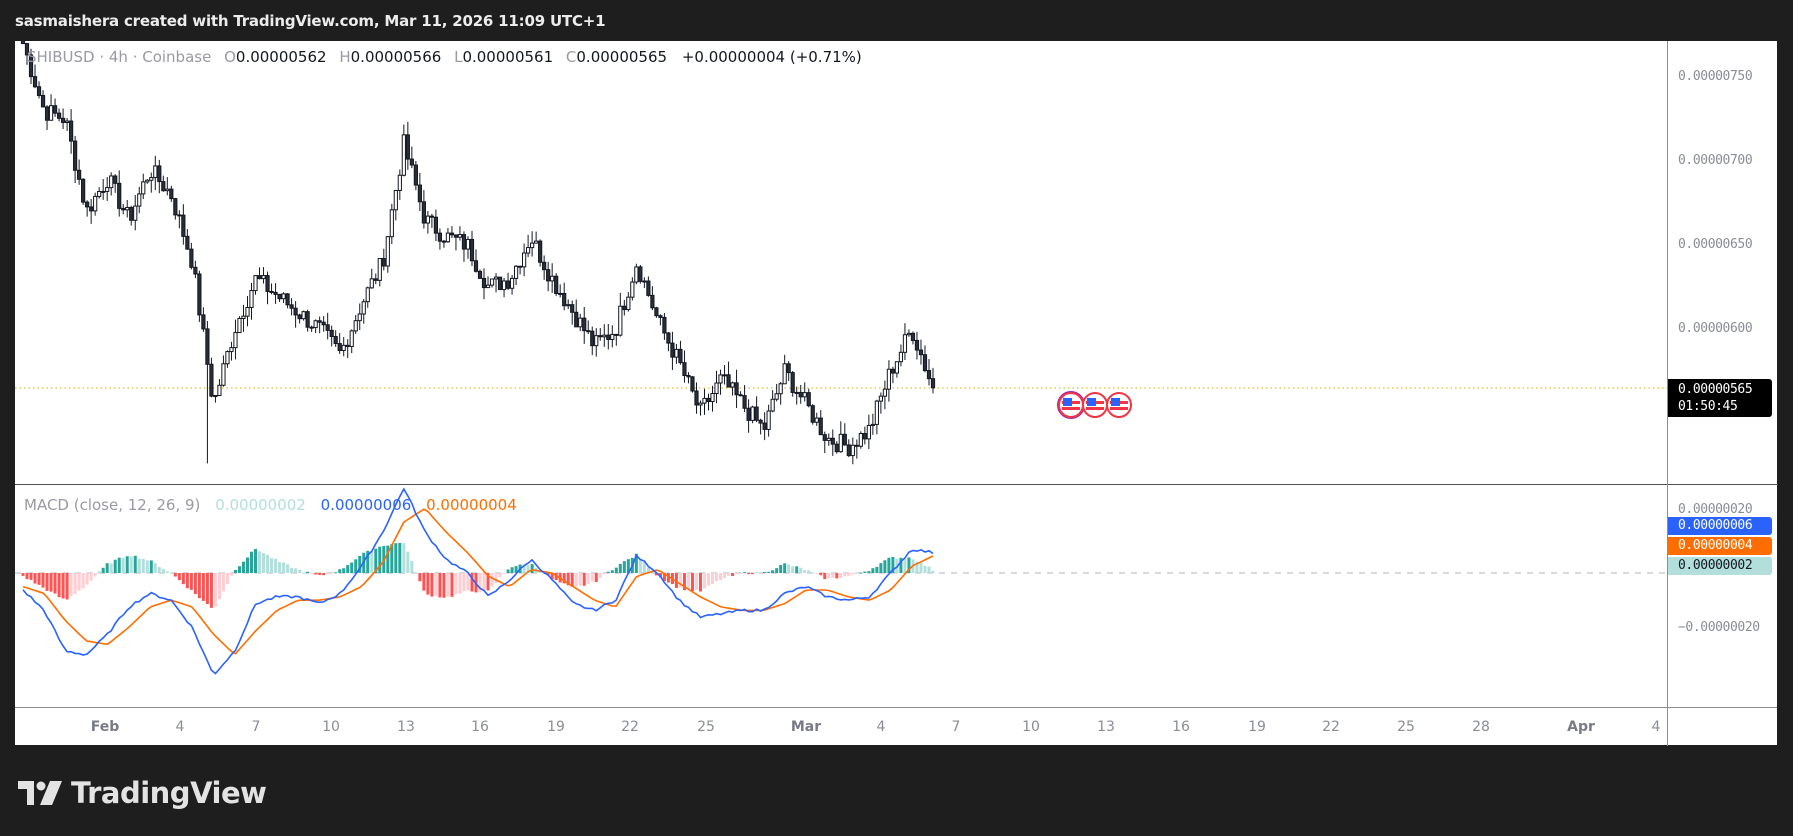 The width and height of the screenshot is (1793, 836). I want to click on economic-events, so click(1102, 405).